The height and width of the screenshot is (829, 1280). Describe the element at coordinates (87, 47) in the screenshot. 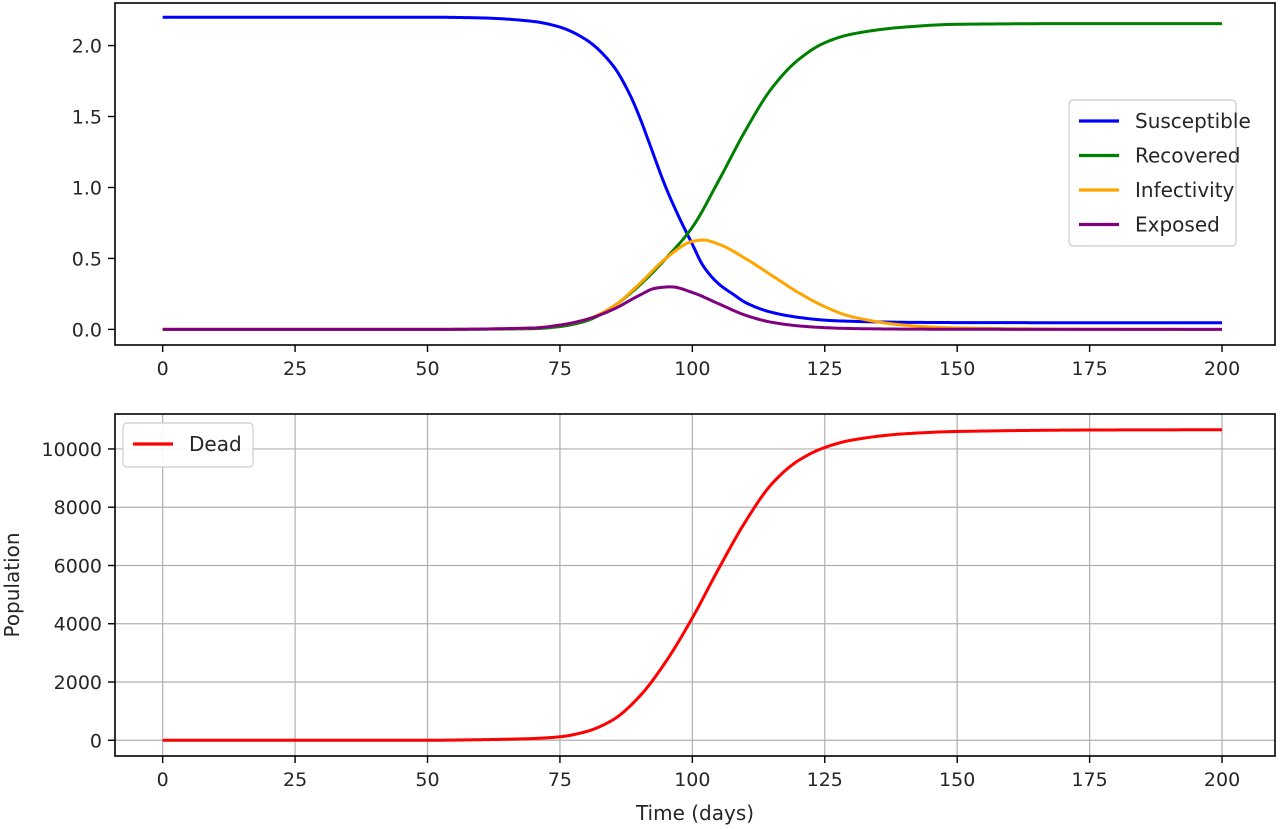

I see `y-tick-label: 2.0` at that location.